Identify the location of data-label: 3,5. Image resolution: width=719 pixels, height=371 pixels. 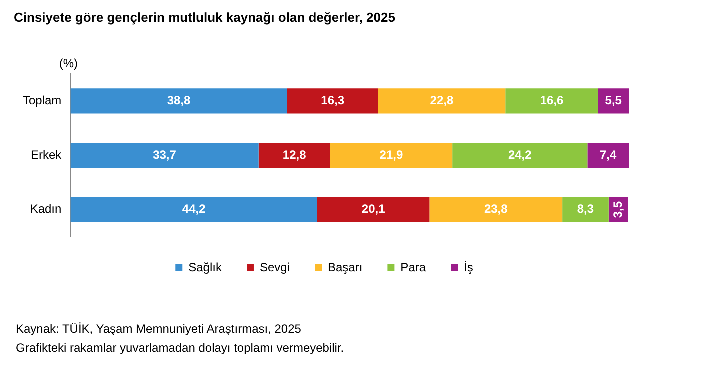
(617, 209).